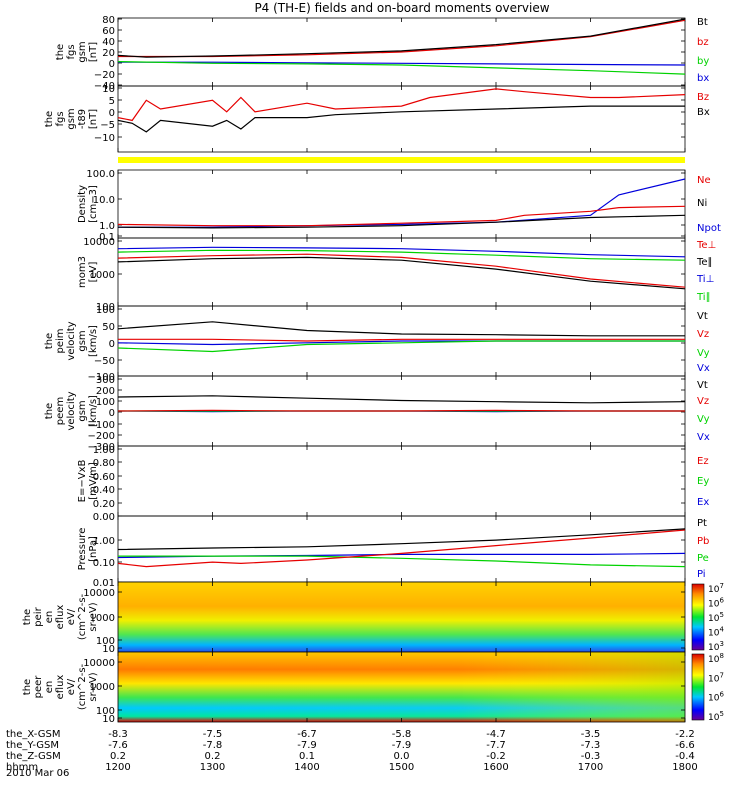 The width and height of the screenshot is (750, 800). Describe the element at coordinates (703, 97) in the screenshot. I see `legend-label: Bz` at that location.